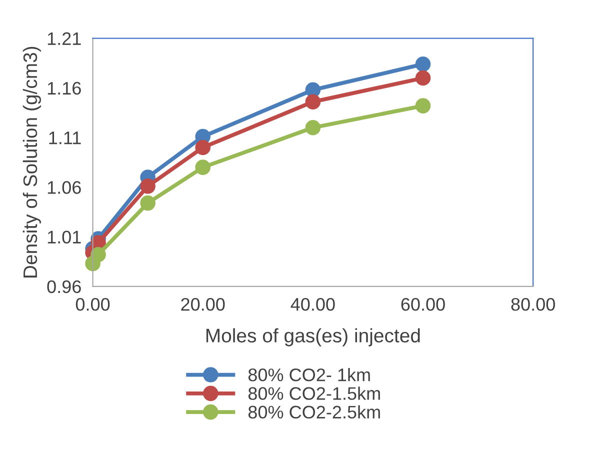 The image size is (591, 451). Describe the element at coordinates (31, 162) in the screenshot. I see `y-axis-title: Density of Solution (g/cm3)` at that location.